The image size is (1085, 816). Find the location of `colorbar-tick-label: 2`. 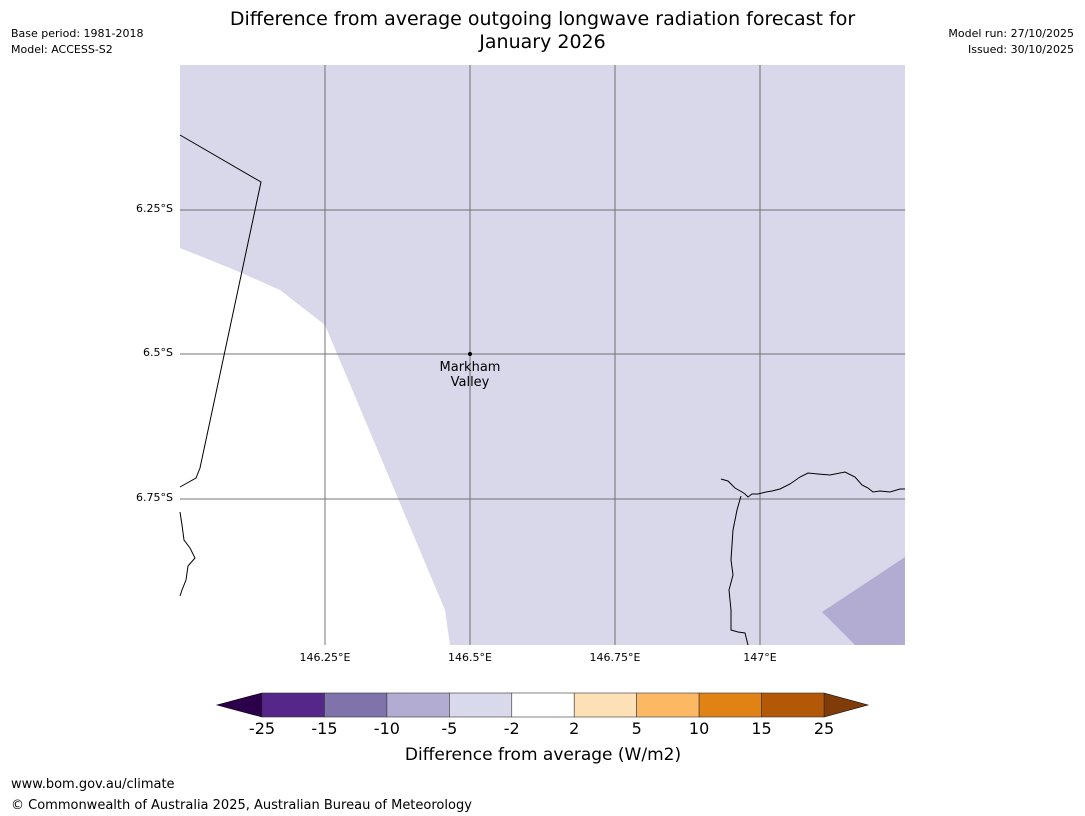

colorbar-tick-label: 2 is located at coordinates (574, 728).